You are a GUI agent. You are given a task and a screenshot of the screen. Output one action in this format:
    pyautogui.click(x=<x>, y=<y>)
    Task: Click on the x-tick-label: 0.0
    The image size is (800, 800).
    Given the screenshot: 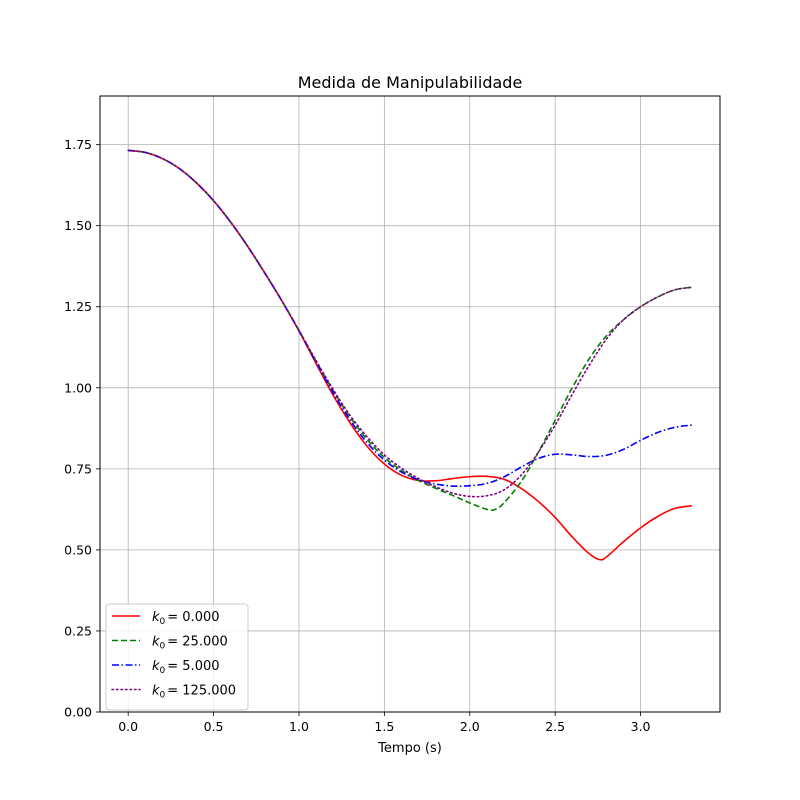 What is the action you would take?
    pyautogui.click(x=128, y=726)
    